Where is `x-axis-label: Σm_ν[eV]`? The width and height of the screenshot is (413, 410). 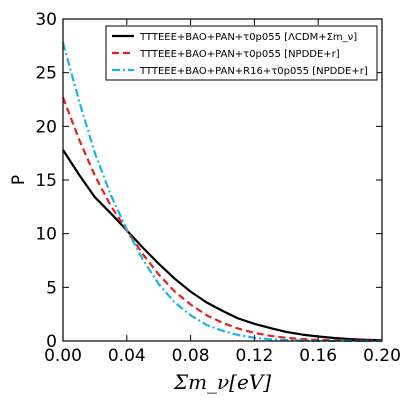 x-axis-label: Σm_ν[eV] is located at coordinates (222, 382).